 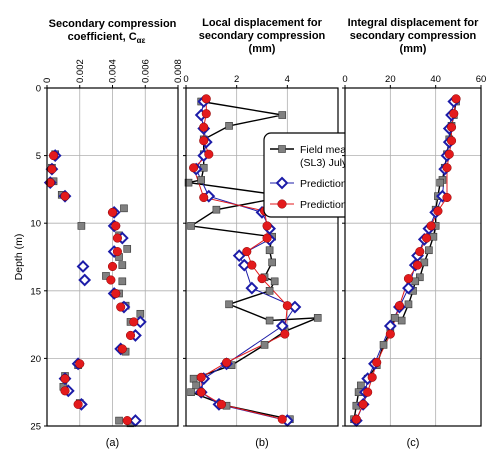 What do you see at coordinates (113, 71) in the screenshot?
I see `x-tick-label: 0.004` at bounding box center [113, 71].